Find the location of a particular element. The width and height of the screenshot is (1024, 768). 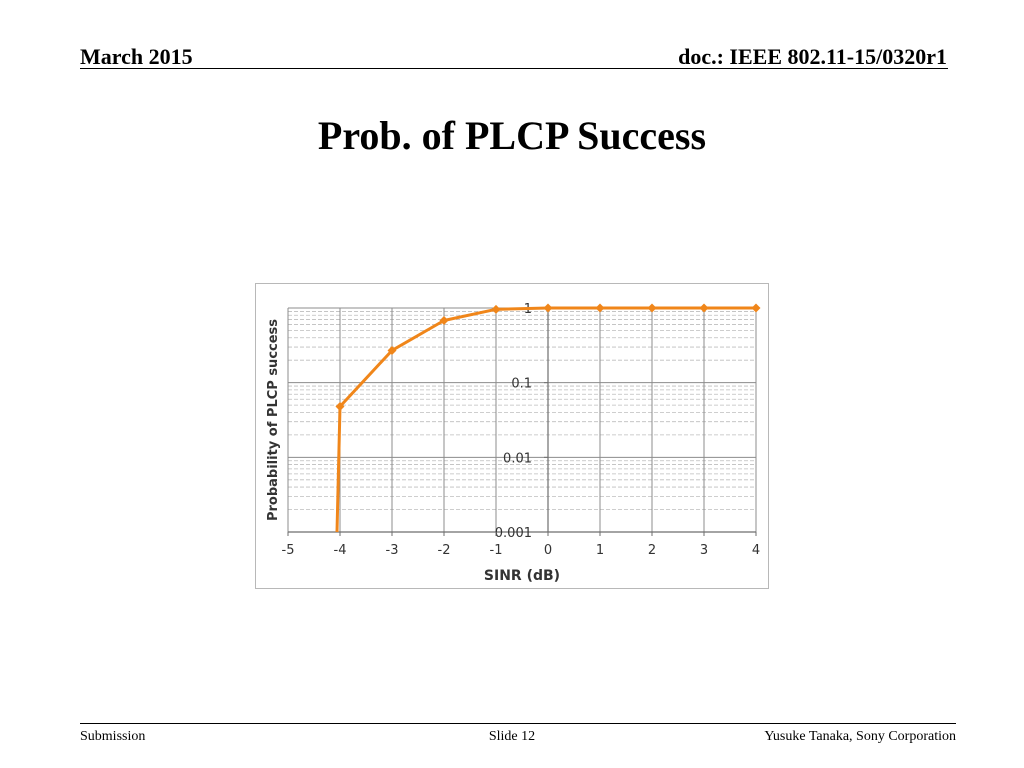

x-tick-label: 0 is located at coordinates (548, 550).